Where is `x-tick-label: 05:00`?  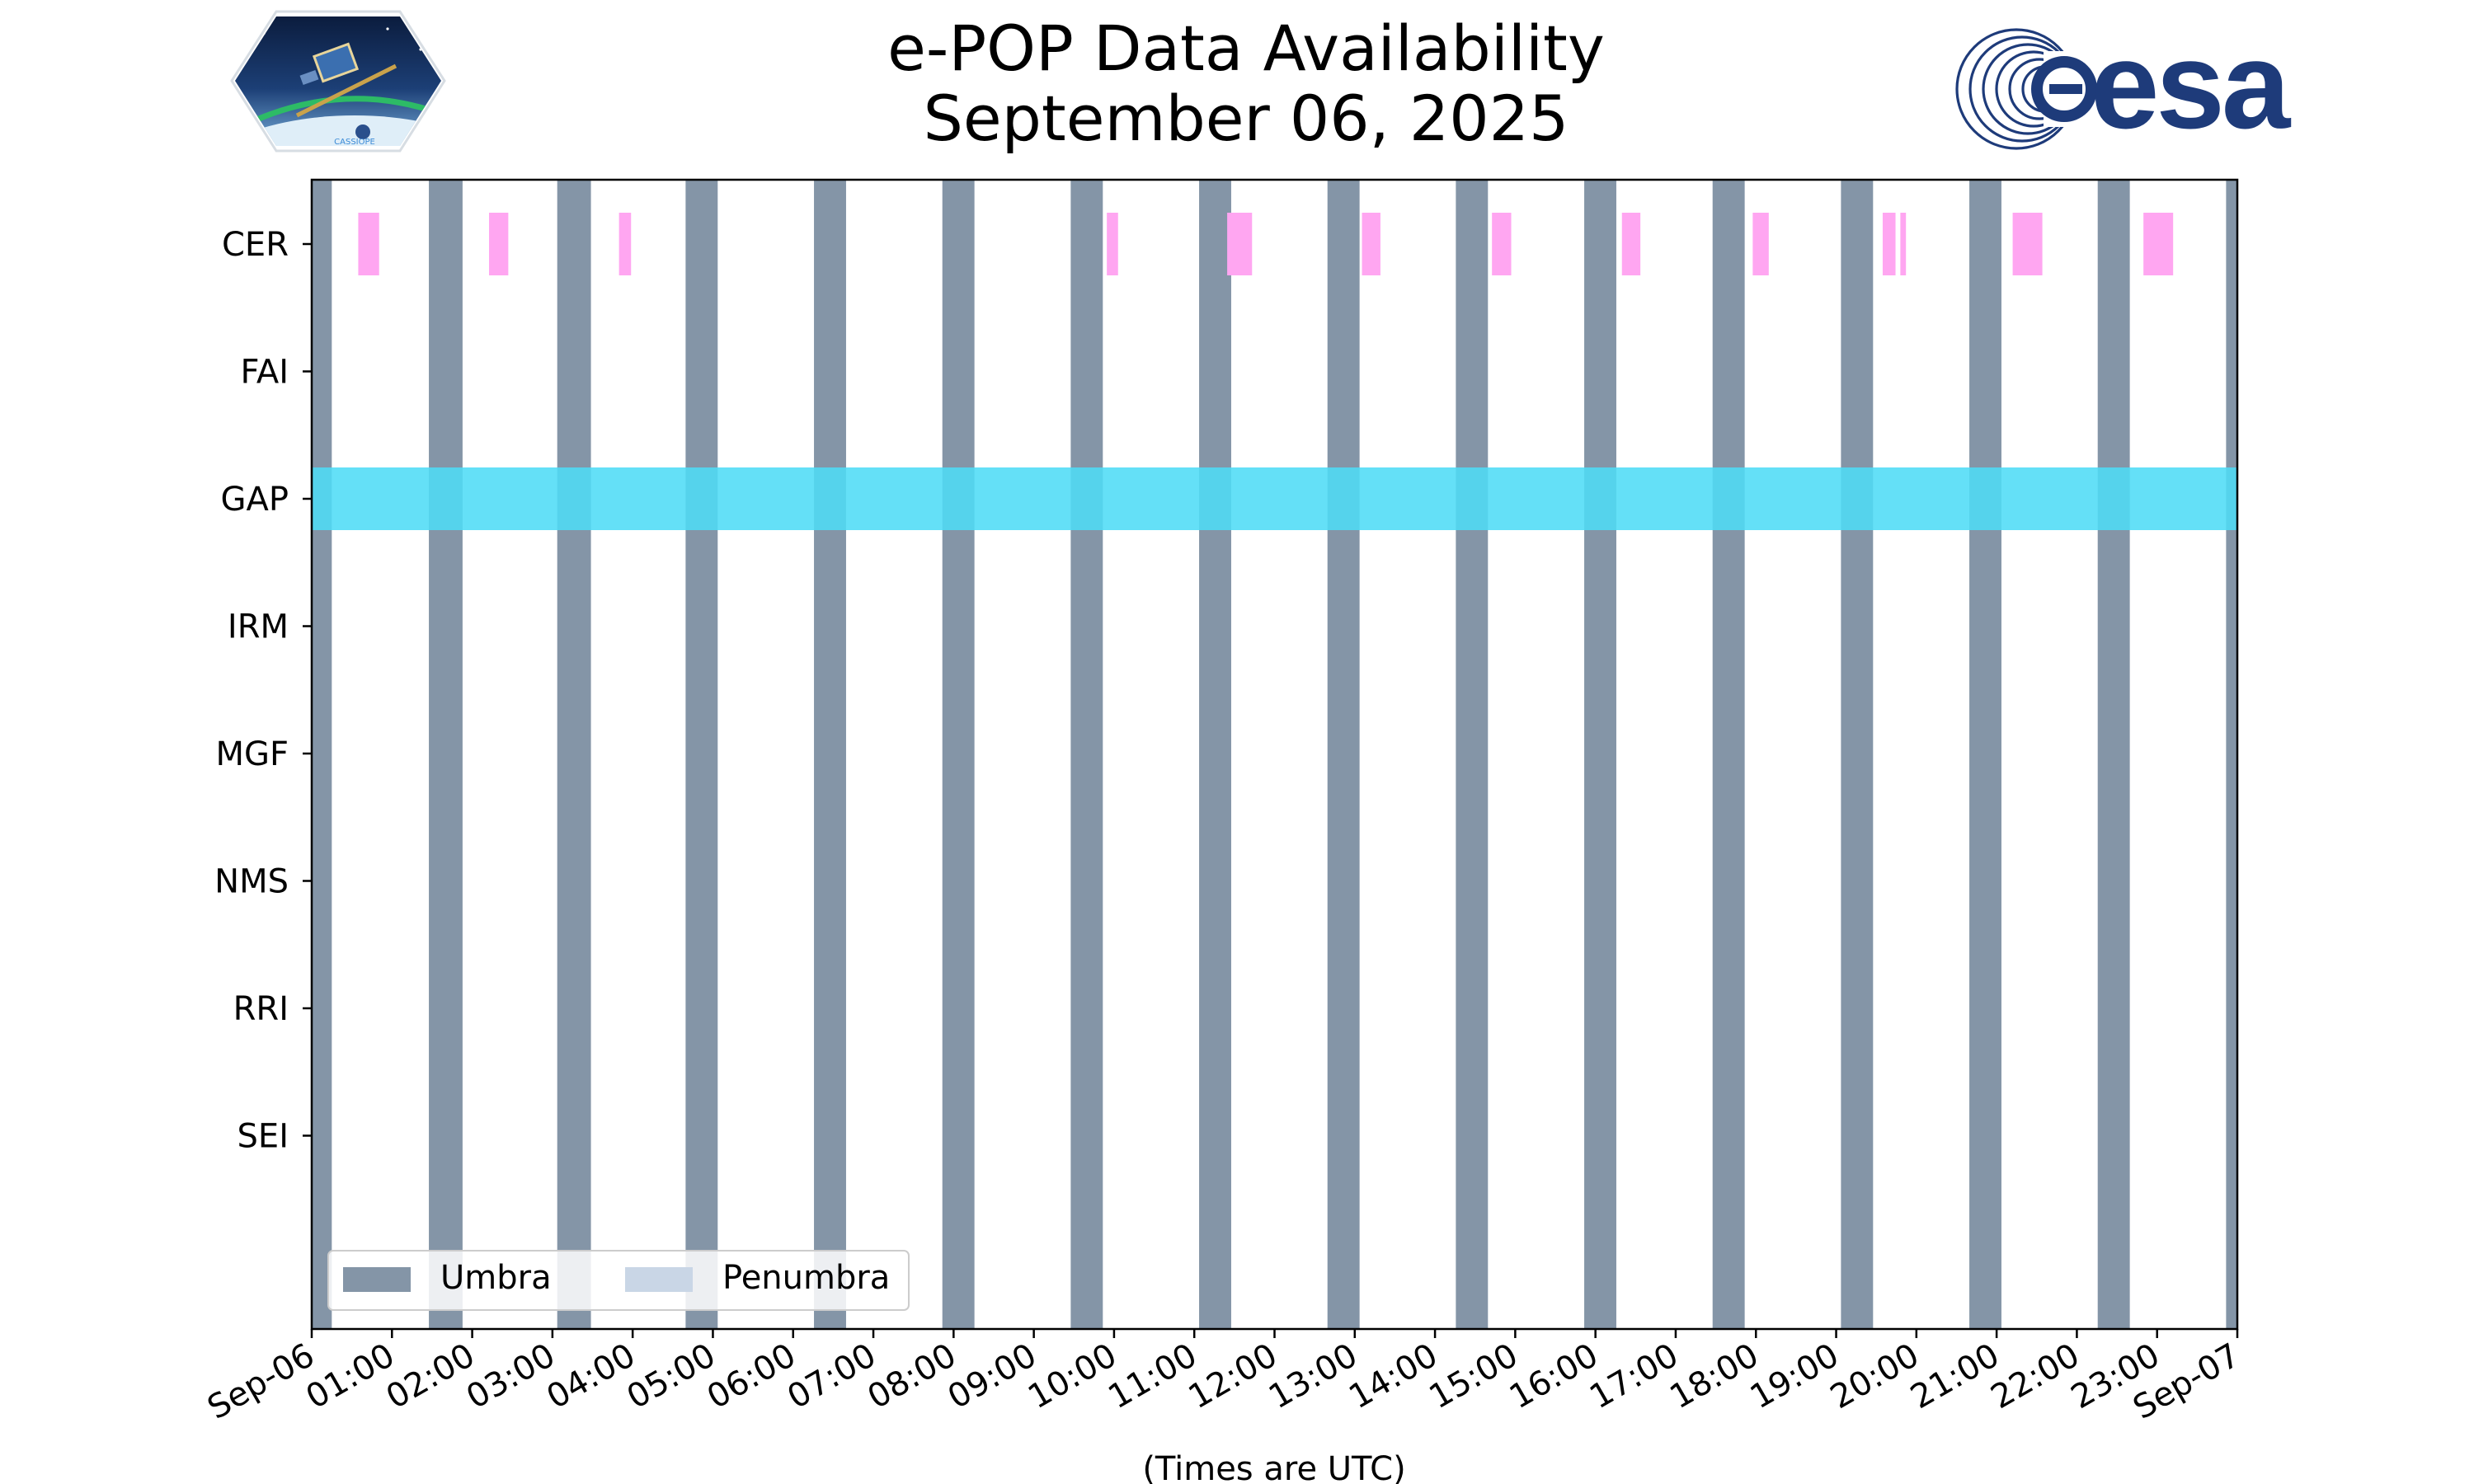
x-tick-label: 05:00 is located at coordinates (671, 1376).